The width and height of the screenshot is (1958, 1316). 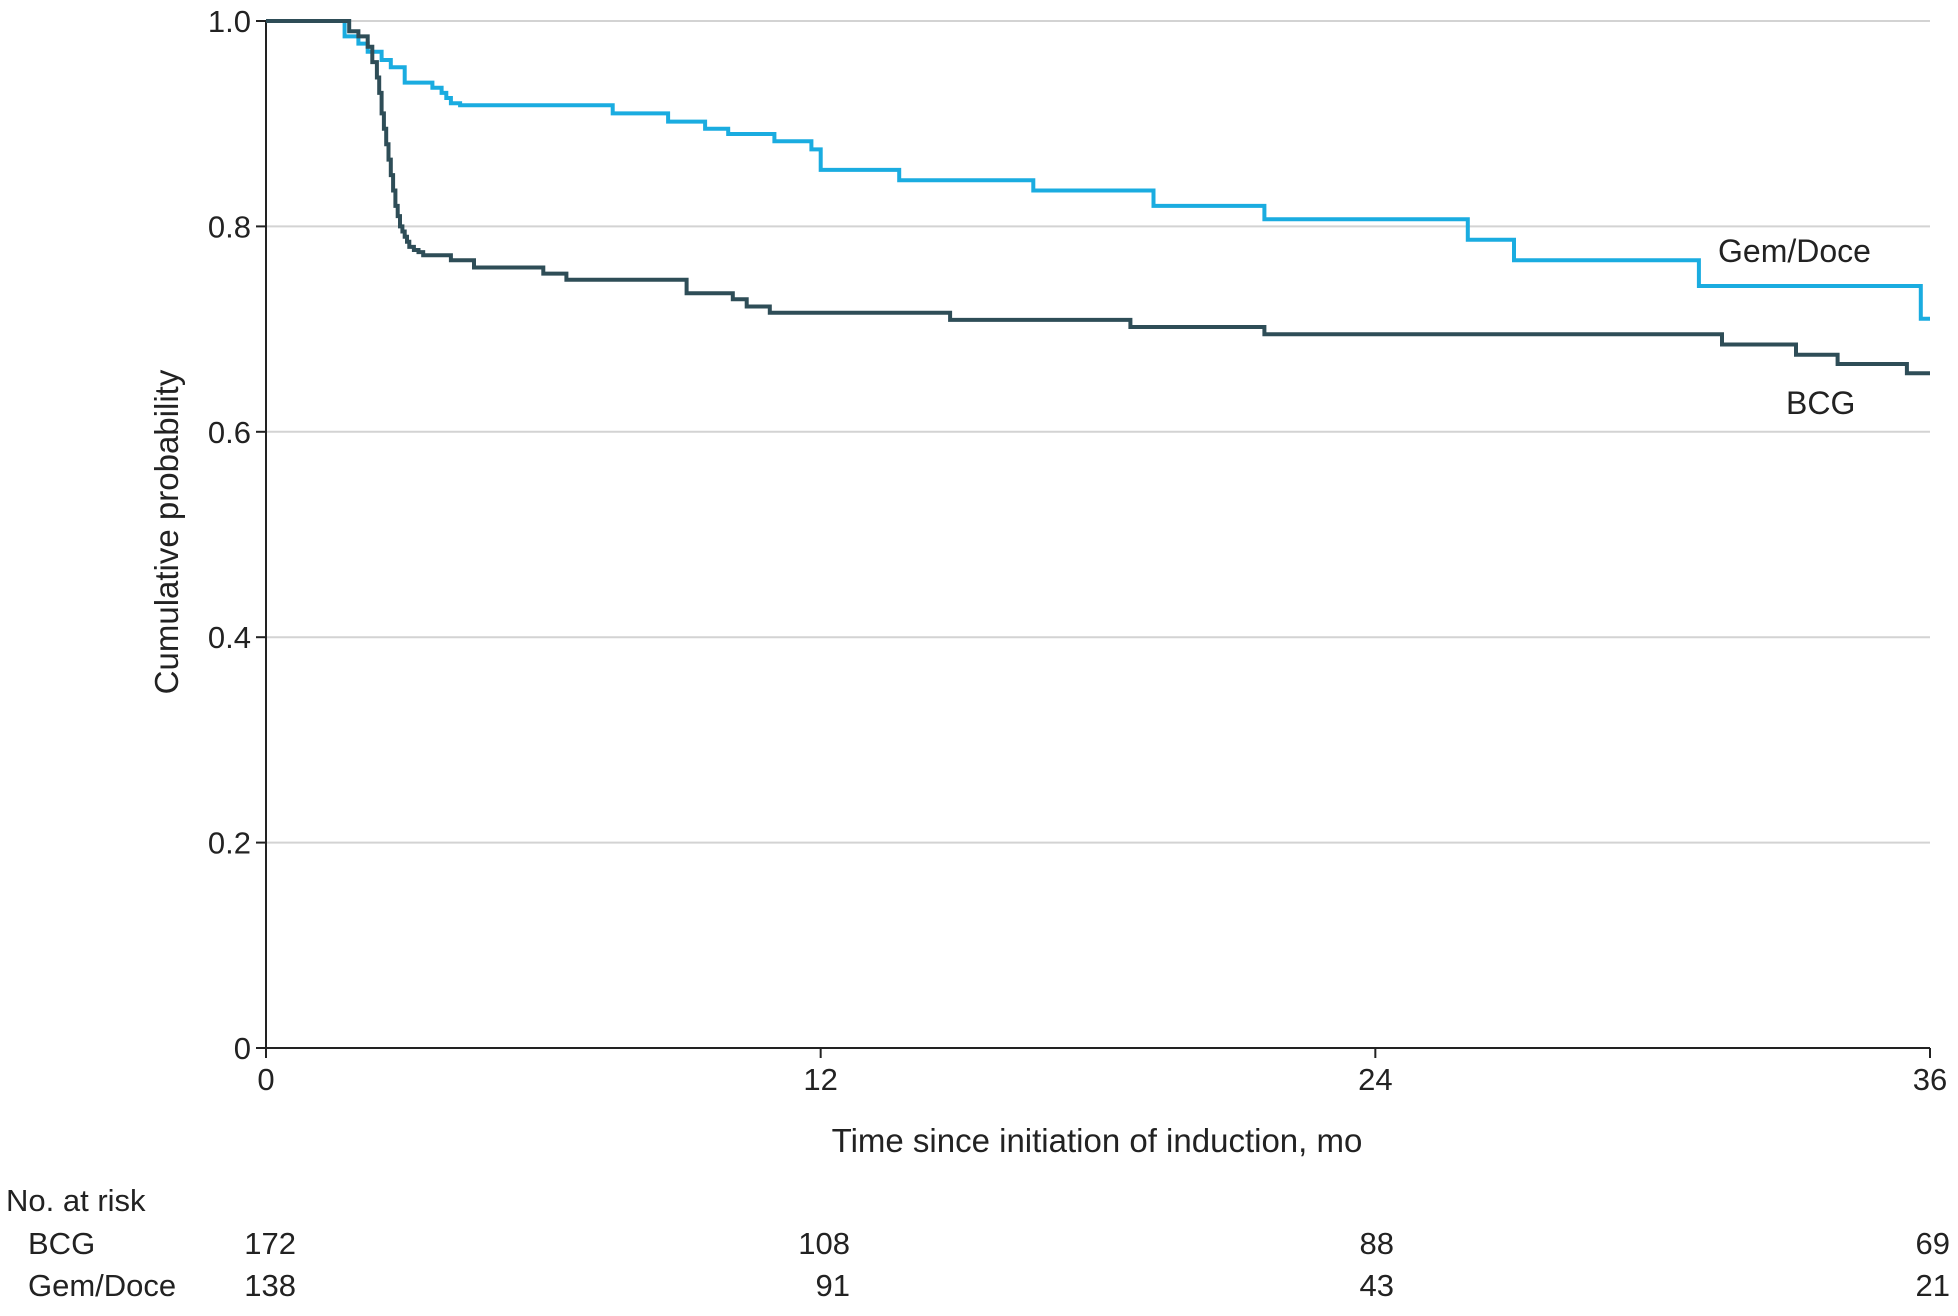 I want to click on at-risk-count: 138, so click(x=270, y=1285).